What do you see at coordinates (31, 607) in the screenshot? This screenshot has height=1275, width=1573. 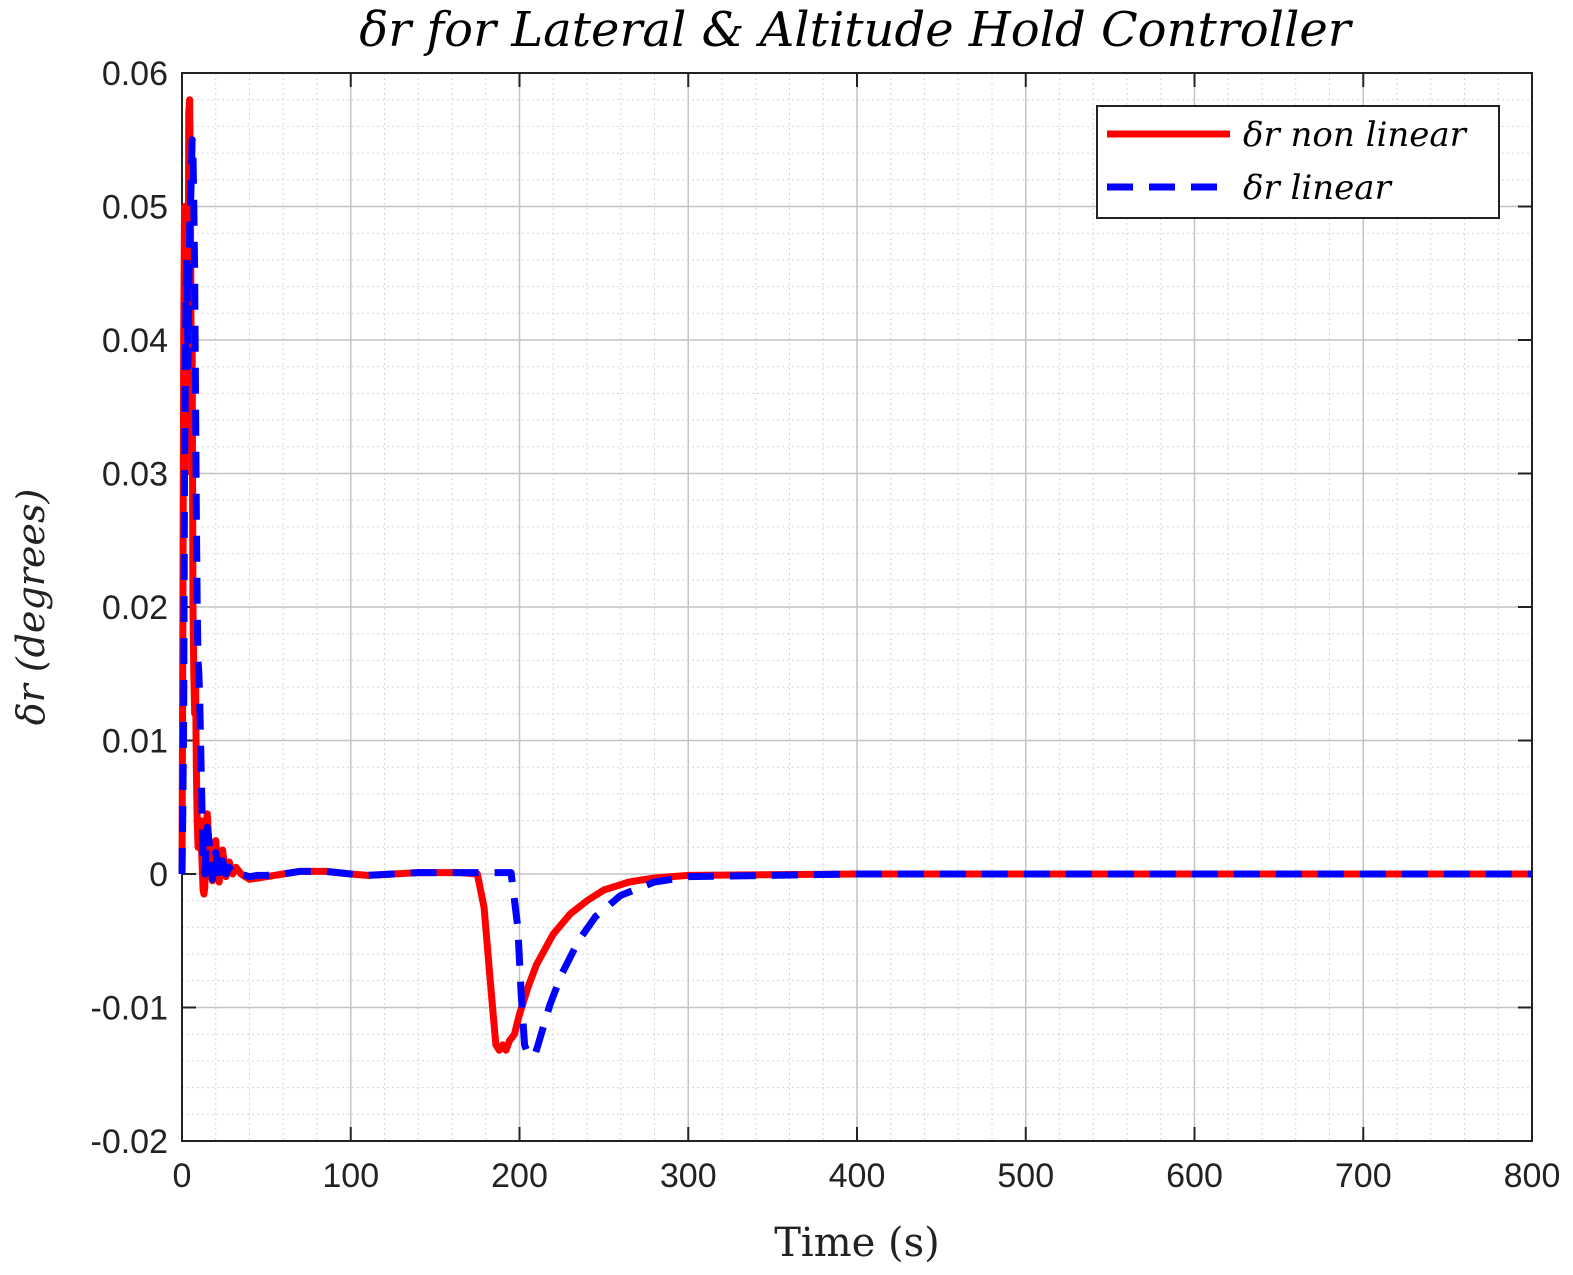 I see `y-axis-label: δr (degrees)` at bounding box center [31, 607].